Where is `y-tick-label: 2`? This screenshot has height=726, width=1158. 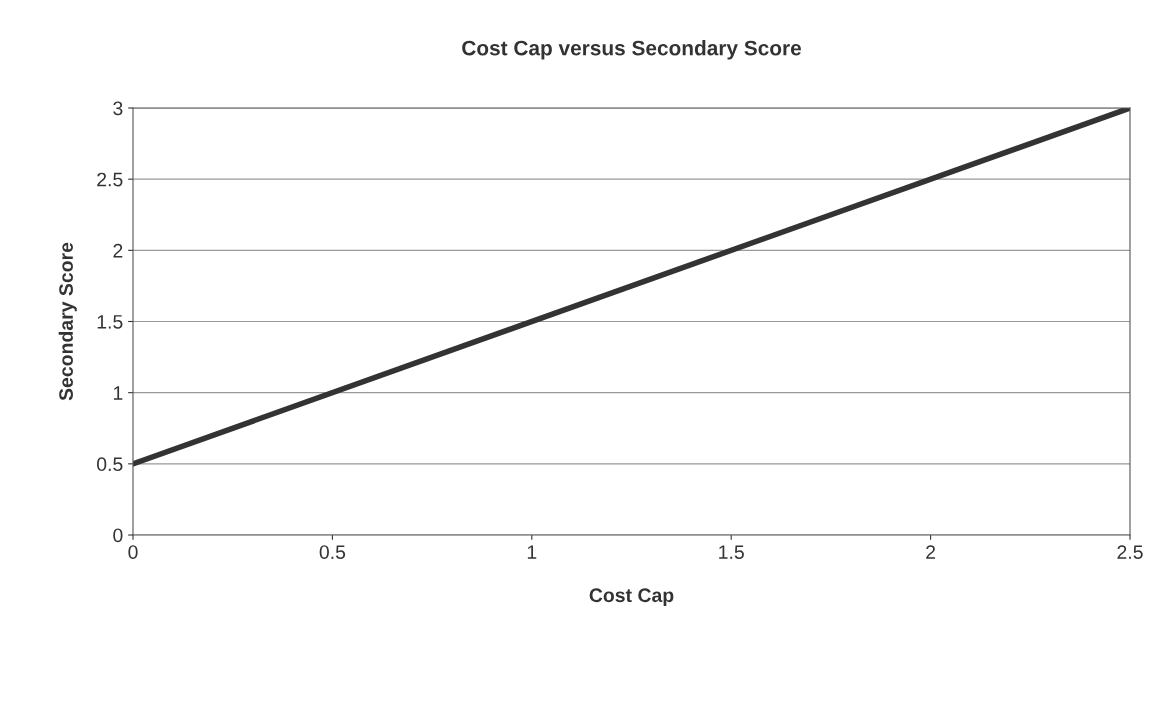
y-tick-label: 2 is located at coordinates (118, 250).